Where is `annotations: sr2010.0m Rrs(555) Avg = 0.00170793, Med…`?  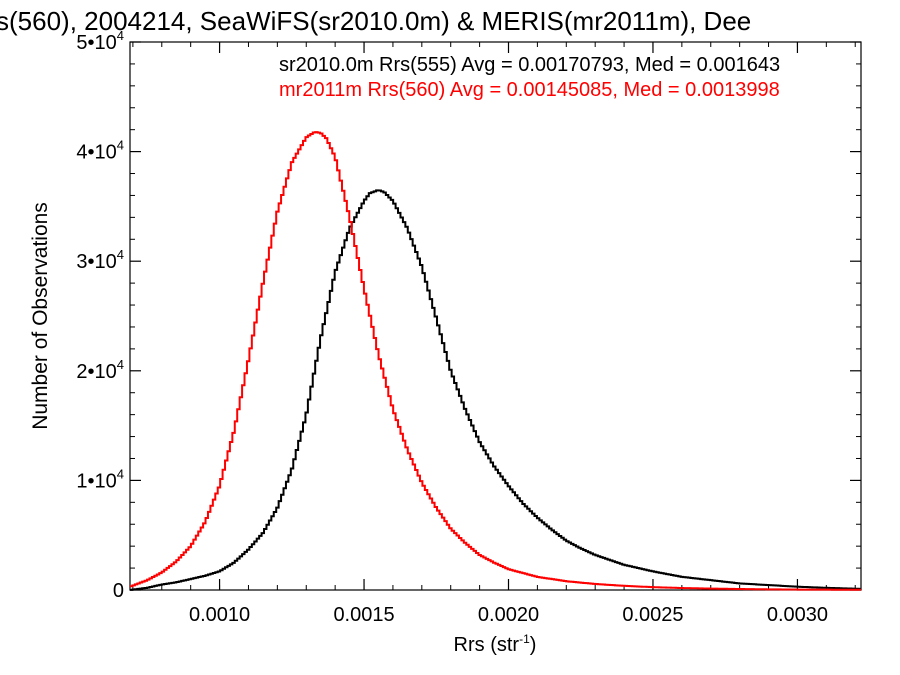 annotations: sr2010.0m Rrs(555) Avg = 0.00170793, Med… is located at coordinates (529, 77).